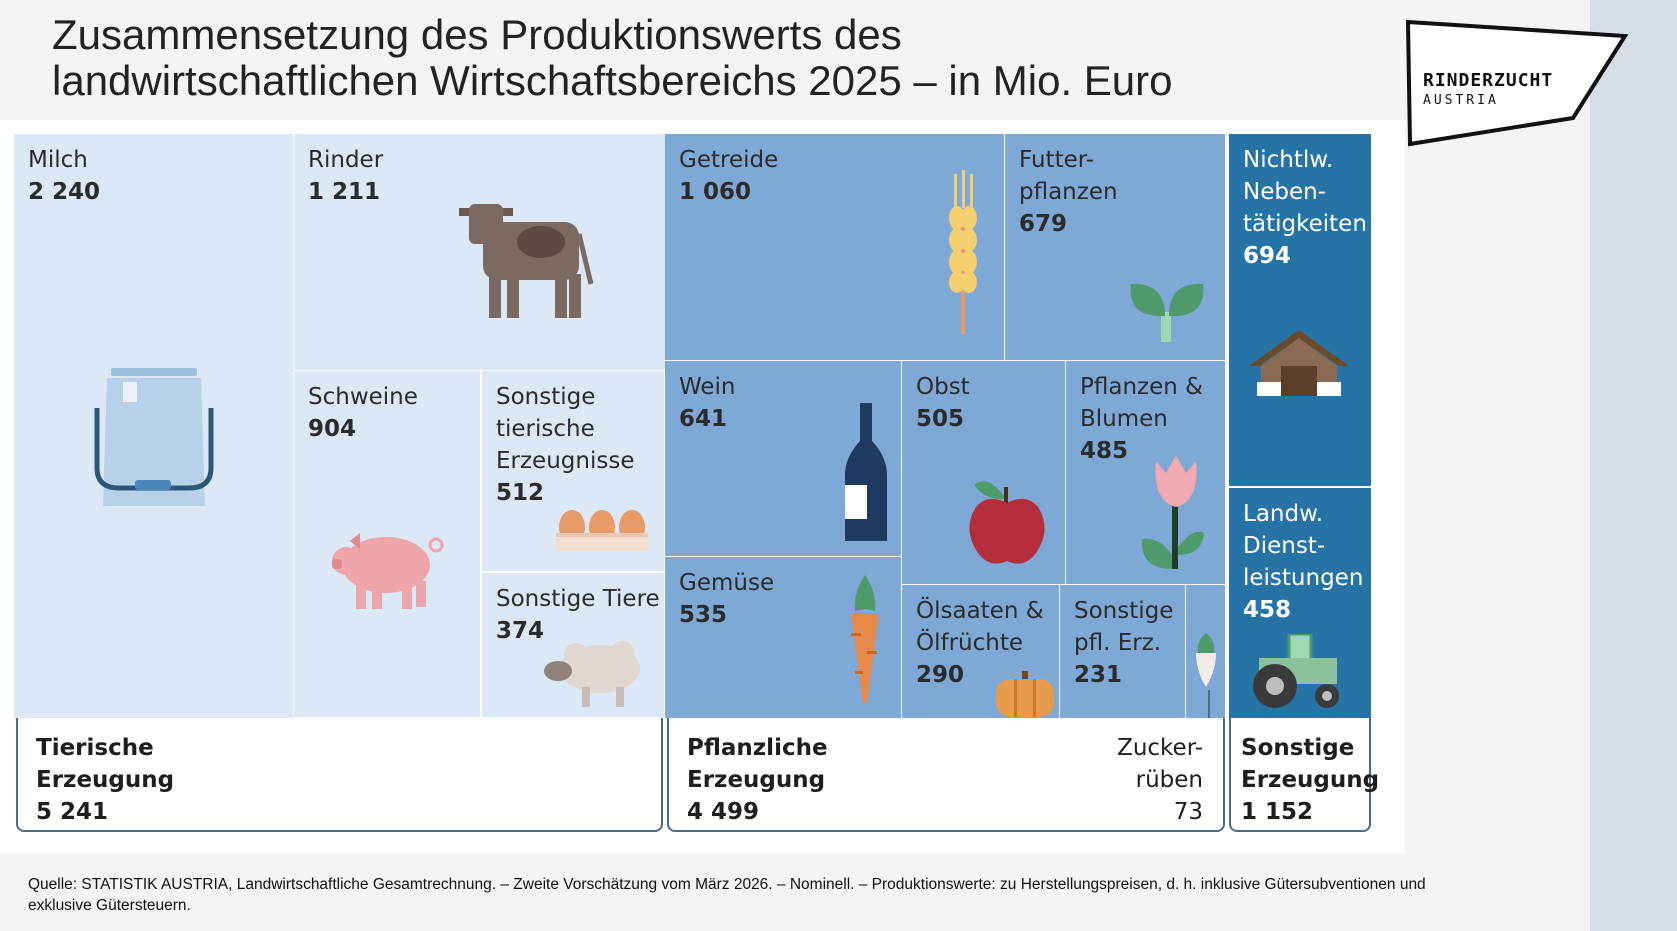  What do you see at coordinates (943, 387) in the screenshot?
I see `tile-label: Obst` at bounding box center [943, 387].